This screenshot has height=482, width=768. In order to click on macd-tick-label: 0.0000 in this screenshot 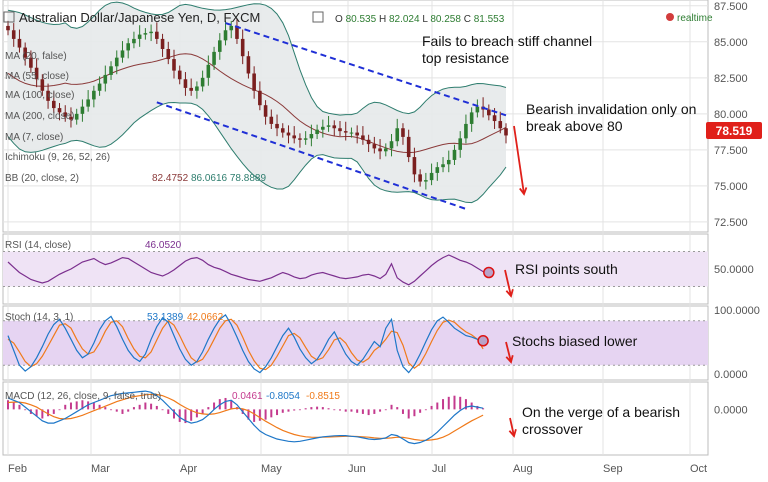, I will do `click(731, 410)`.